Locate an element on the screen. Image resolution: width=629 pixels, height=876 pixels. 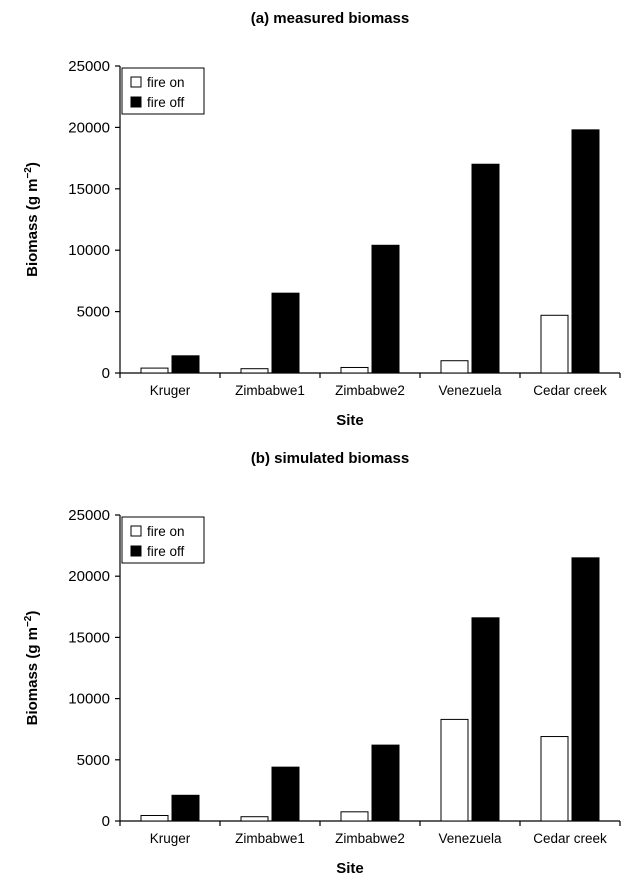
chart-title: (b) simulated biomass is located at coordinates (330, 458).